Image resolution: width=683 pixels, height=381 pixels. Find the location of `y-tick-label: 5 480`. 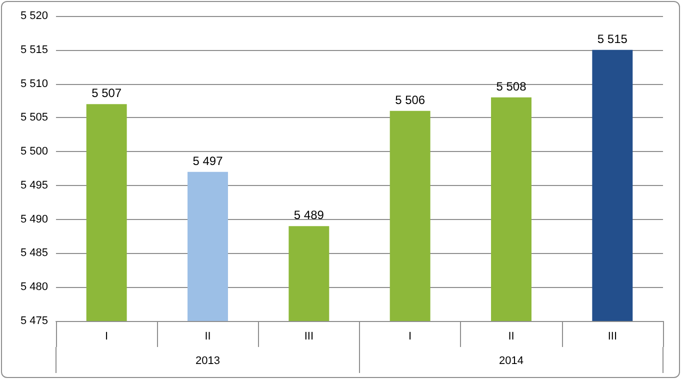

y-tick-label: 5 480 is located at coordinates (34, 287).